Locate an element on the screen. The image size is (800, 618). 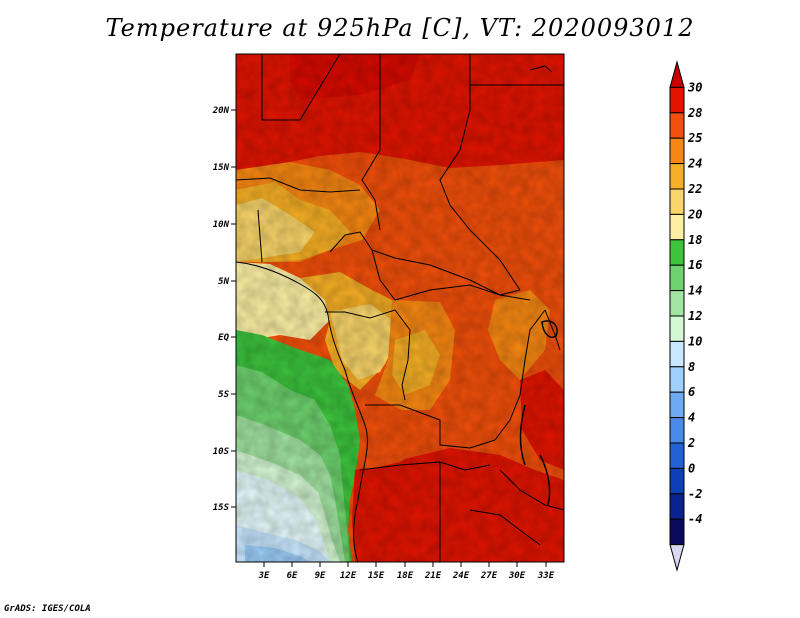
colorbar-label: 30 is located at coordinates (694, 87).